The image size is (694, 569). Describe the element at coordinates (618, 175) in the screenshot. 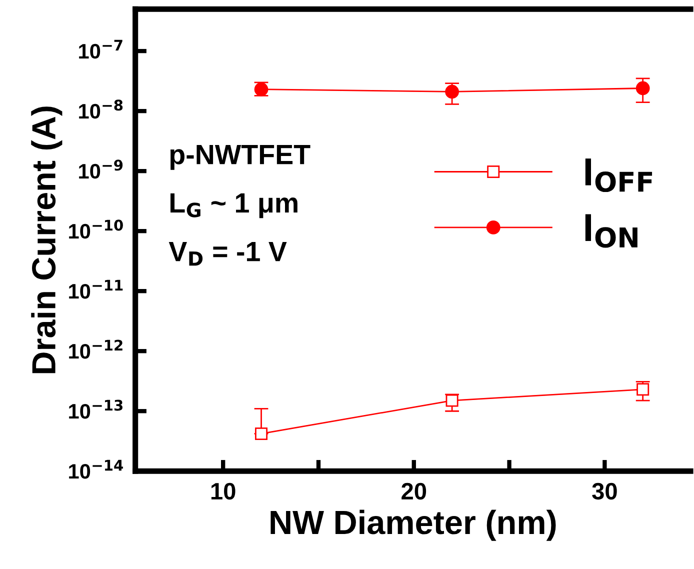

I see `legend-label: I$_{OFF}$` at that location.